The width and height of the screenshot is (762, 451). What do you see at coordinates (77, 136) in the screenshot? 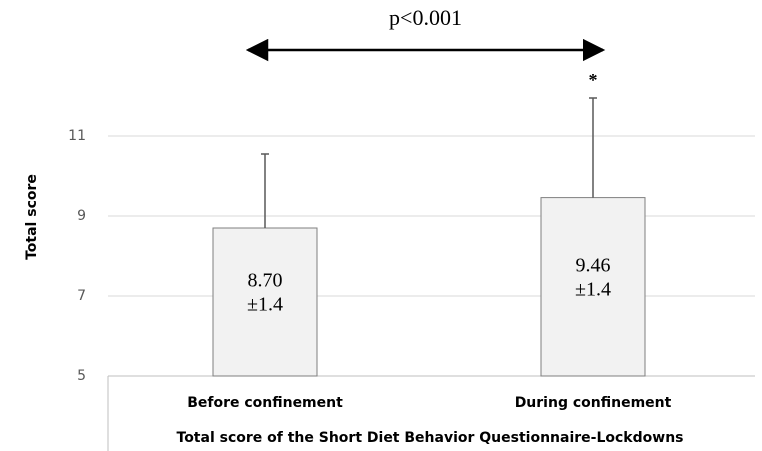
I see `y-tick-label: 11` at bounding box center [77, 136].